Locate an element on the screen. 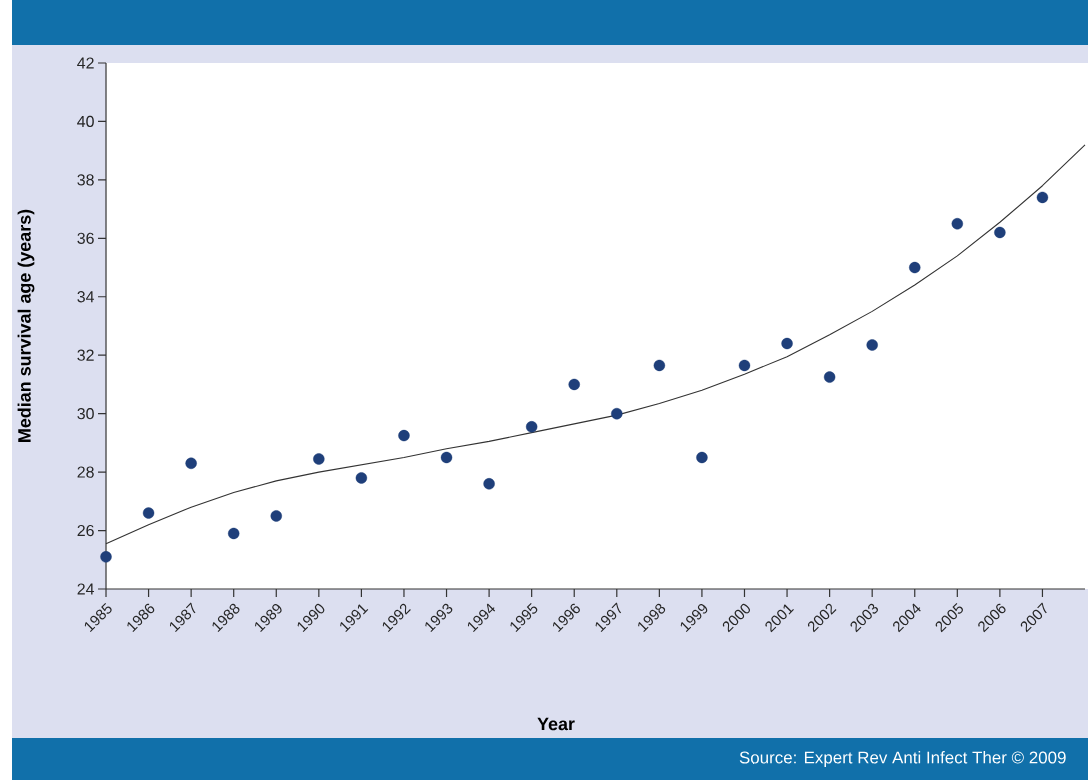 This screenshot has height=780, width=1088. x-axis-title: Year is located at coordinates (556, 724).